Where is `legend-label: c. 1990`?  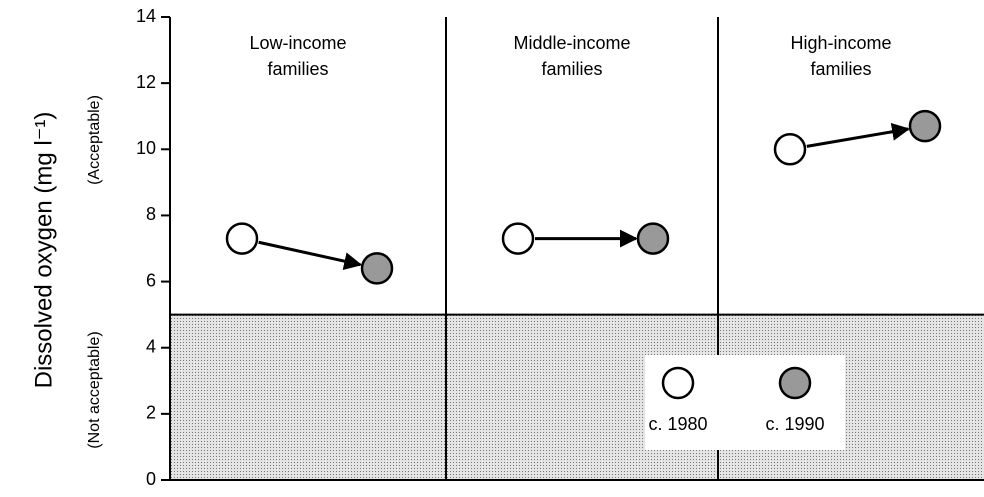
legend-label: c. 1990 is located at coordinates (794, 424).